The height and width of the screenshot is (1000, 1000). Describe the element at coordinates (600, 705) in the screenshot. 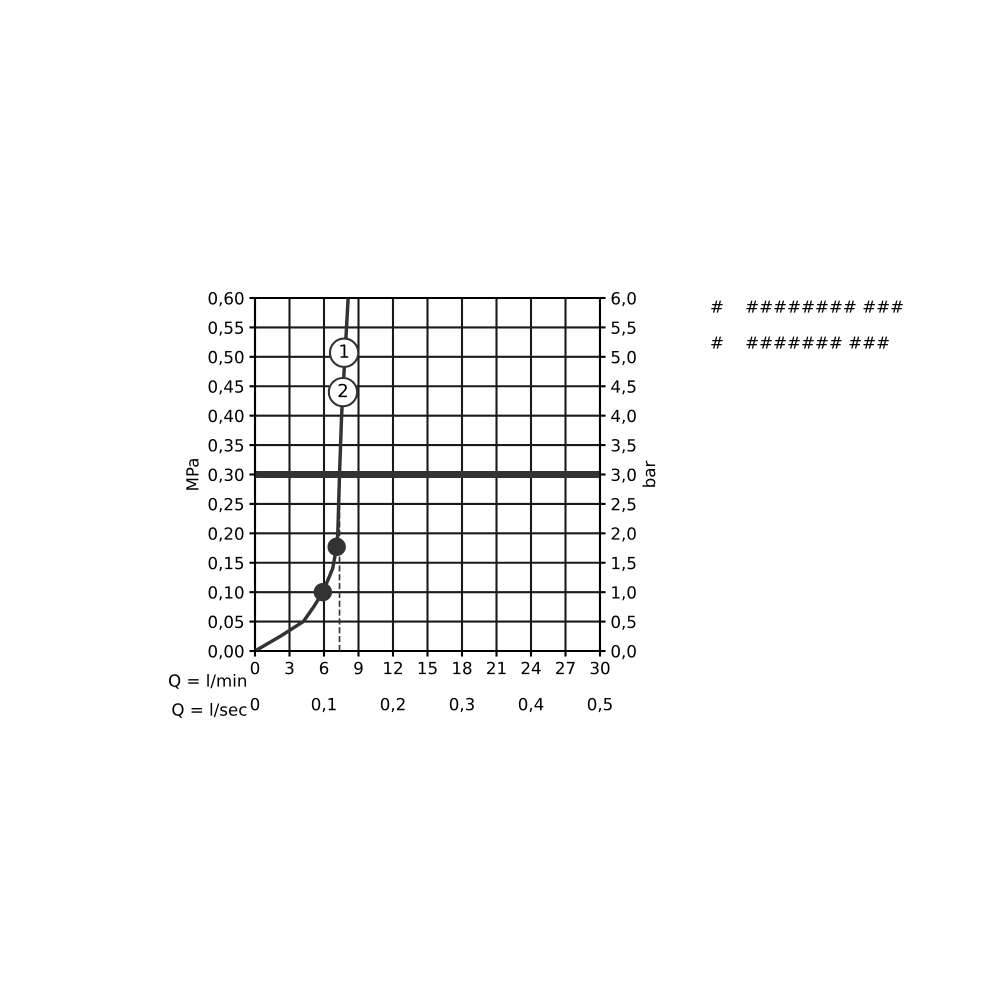

I see `x2-tick-label: 0,5` at that location.